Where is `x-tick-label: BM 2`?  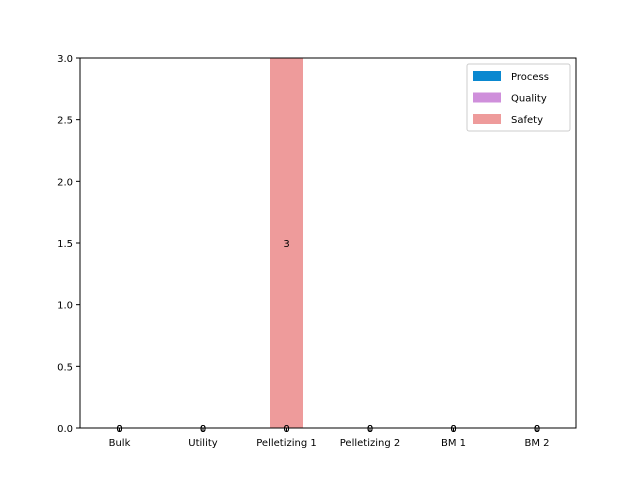
x-tick-label: BM 2 is located at coordinates (536, 443).